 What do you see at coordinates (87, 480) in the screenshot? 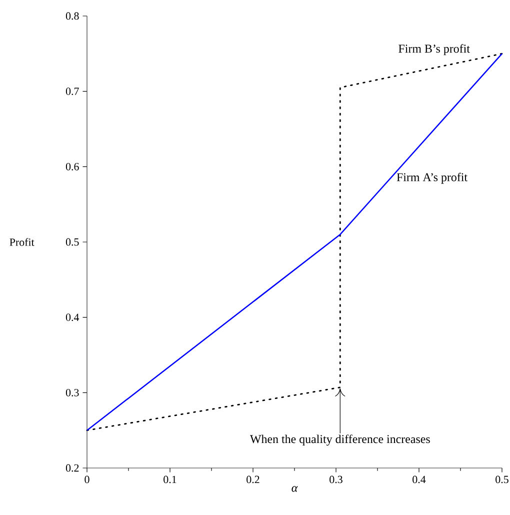
I see `x-tick-label: 0` at bounding box center [87, 480].